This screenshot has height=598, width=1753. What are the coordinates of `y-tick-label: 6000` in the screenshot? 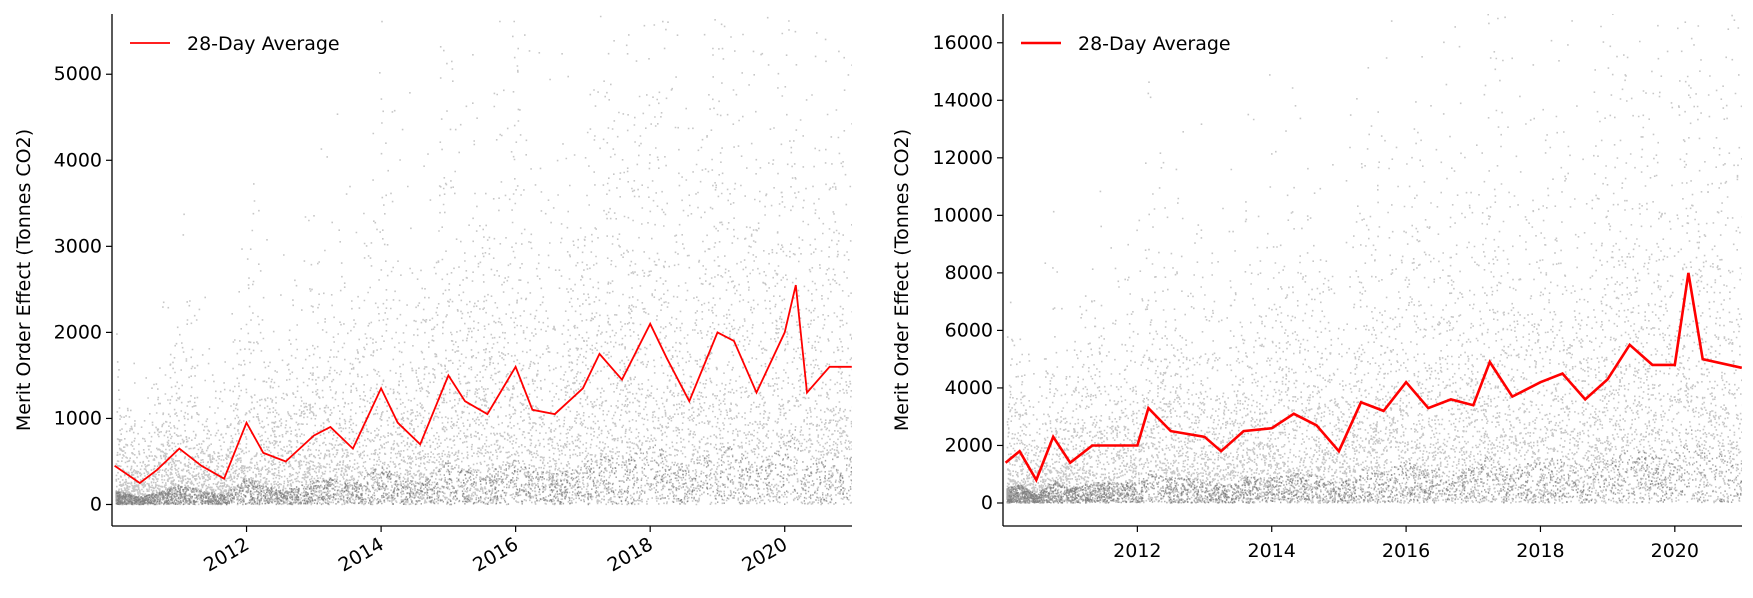 It's located at (969, 330).